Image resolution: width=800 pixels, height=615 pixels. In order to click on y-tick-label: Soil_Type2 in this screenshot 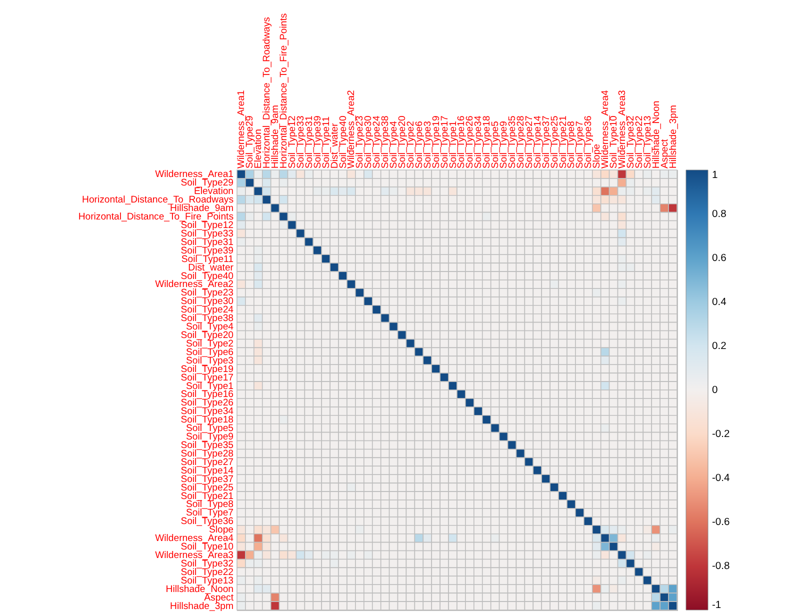, I will do `click(210, 344)`.